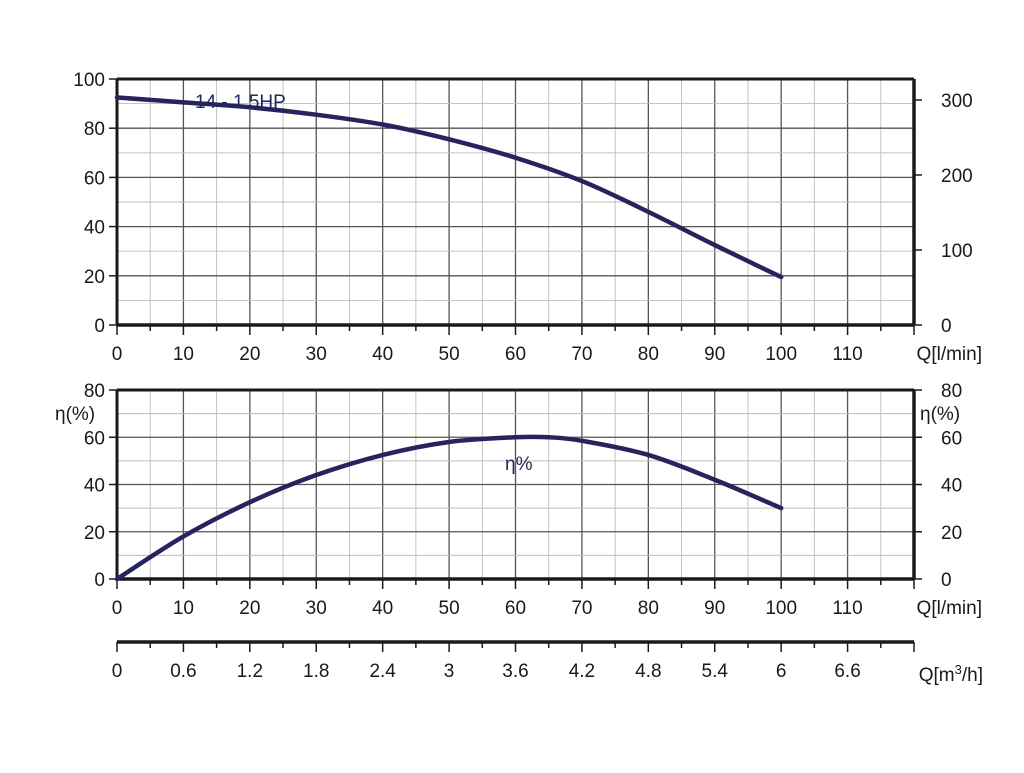  I want to click on m3h-tick-label: 3, so click(449, 671).